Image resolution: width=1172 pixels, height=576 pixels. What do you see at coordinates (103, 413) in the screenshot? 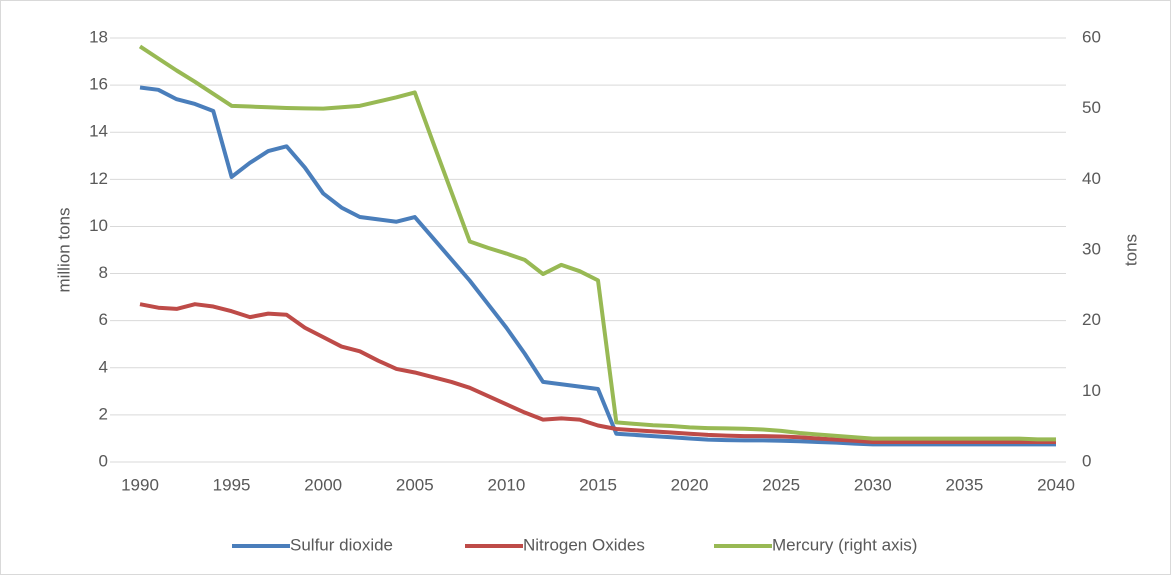
I see `y-tick-label: 2` at bounding box center [103, 413].